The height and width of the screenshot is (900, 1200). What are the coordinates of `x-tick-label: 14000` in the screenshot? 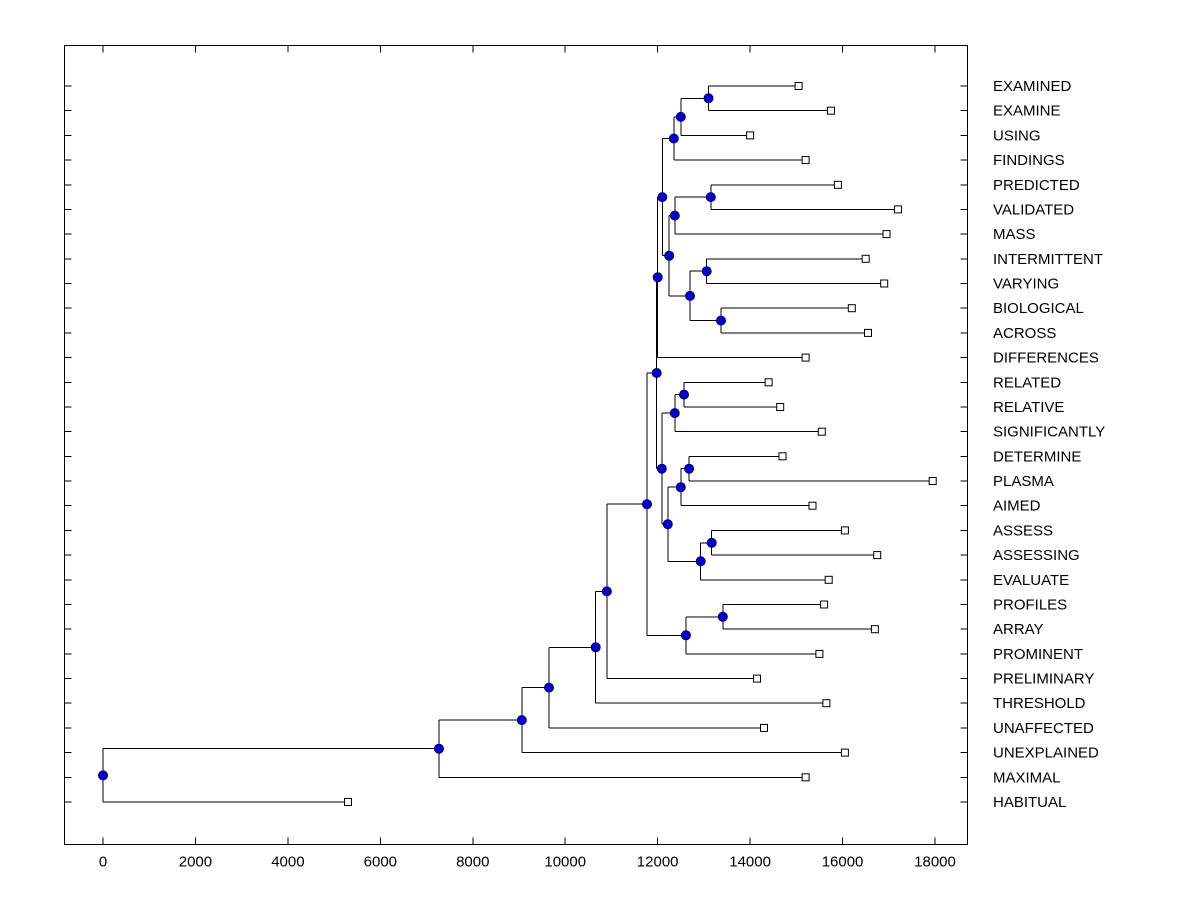 It's located at (750, 862).